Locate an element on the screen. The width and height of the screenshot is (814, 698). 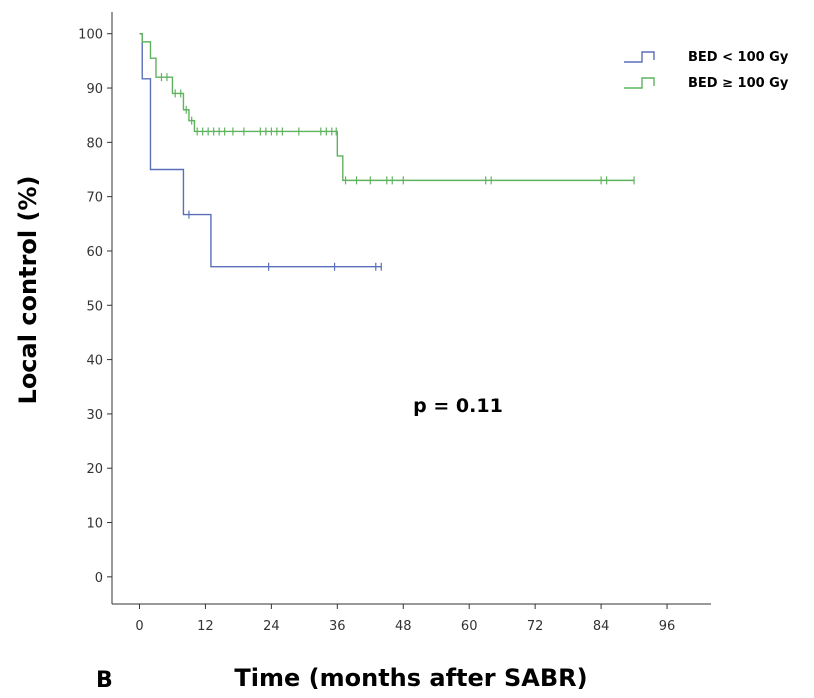
legend: BED < 100 Gy BED ≥ 100 Gy is located at coordinates (706, 70).